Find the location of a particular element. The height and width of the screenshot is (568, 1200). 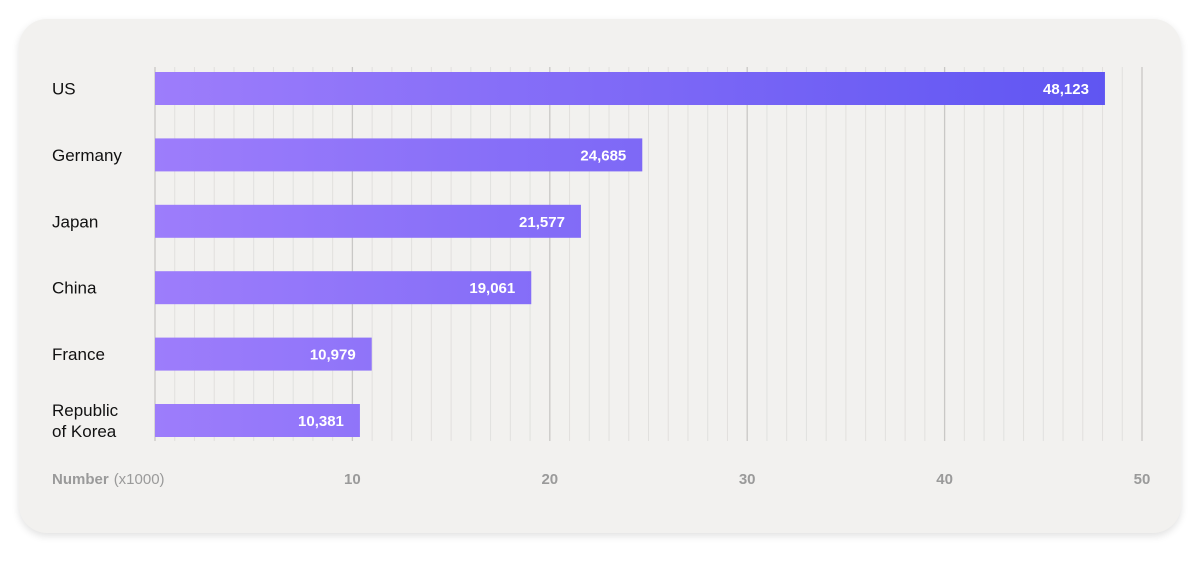

category-label: Republic of Korea is located at coordinates (85, 421).